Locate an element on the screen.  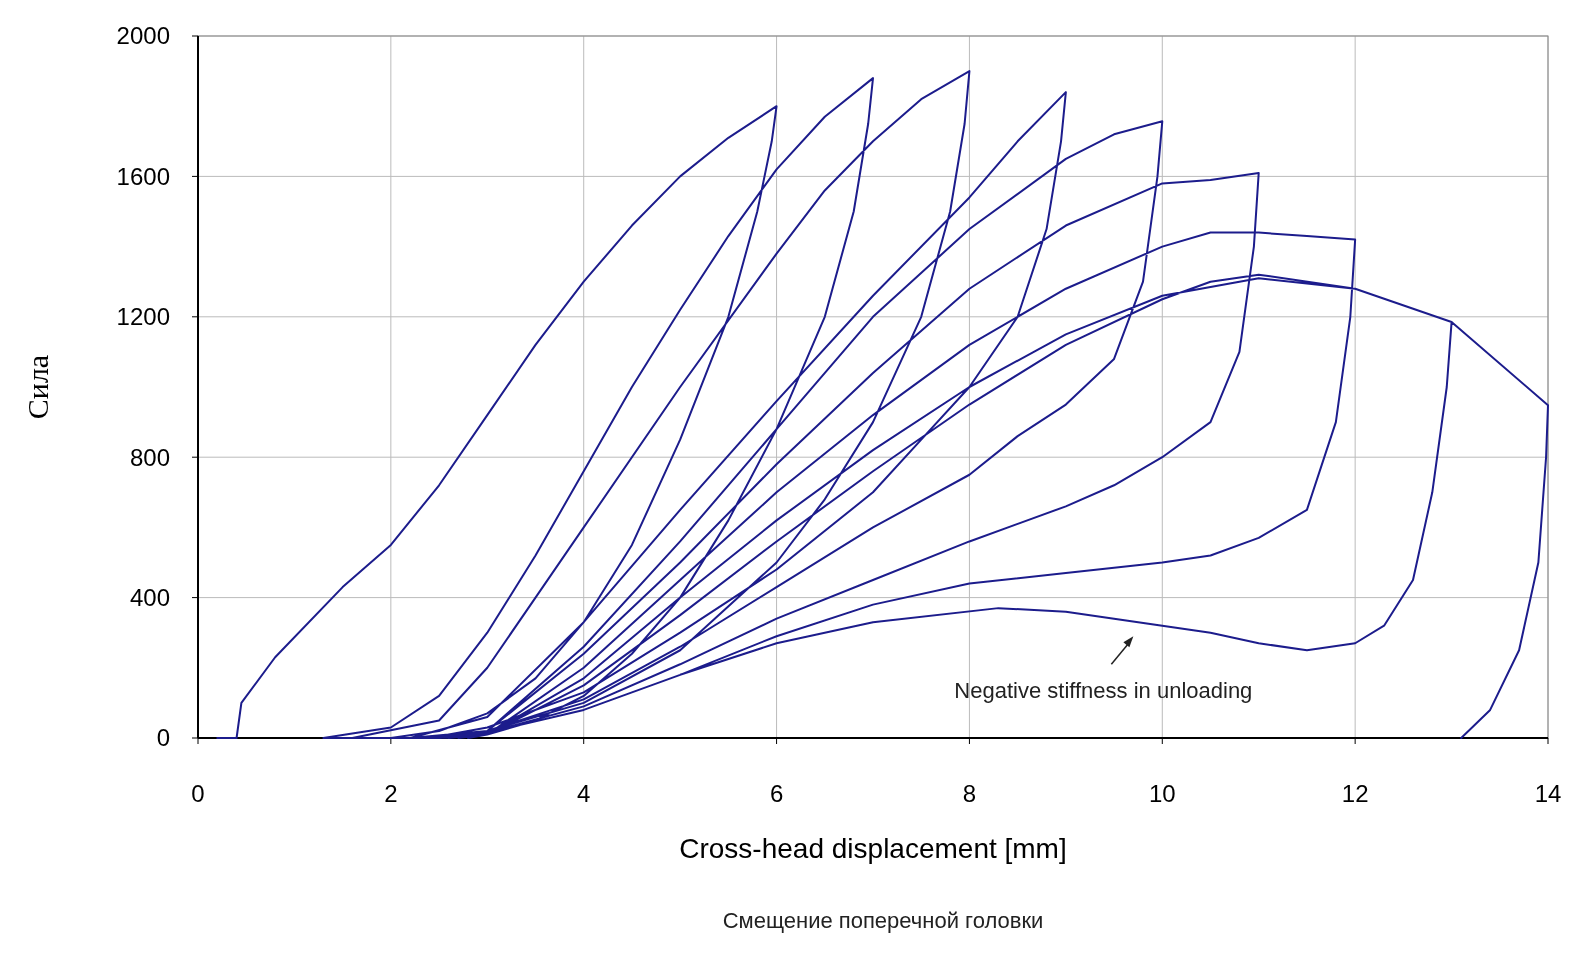
y-tick-label: 1200 is located at coordinates (143, 317).